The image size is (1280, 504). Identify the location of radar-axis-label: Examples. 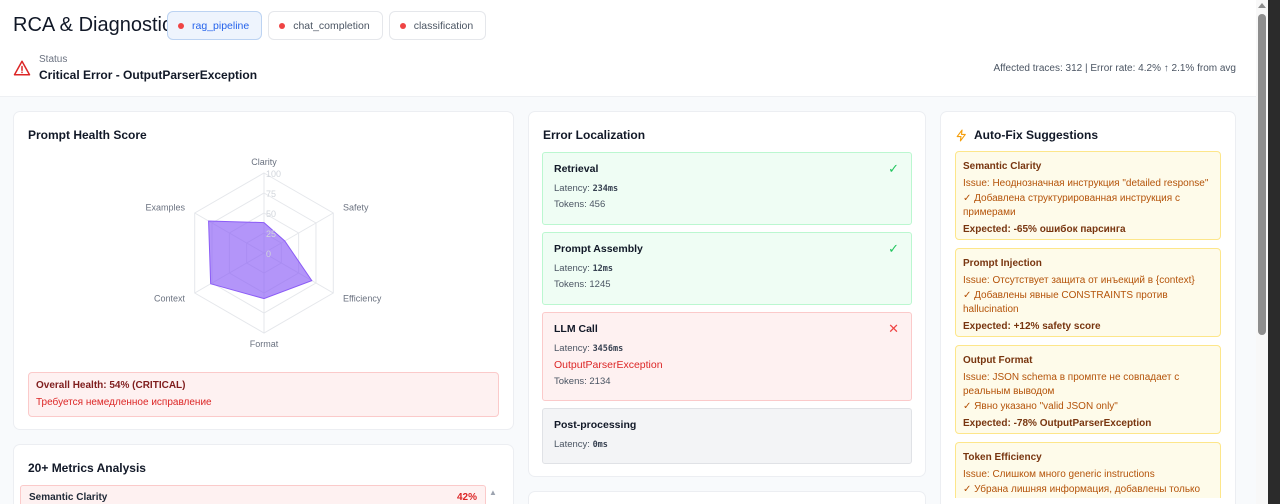
(166, 207).